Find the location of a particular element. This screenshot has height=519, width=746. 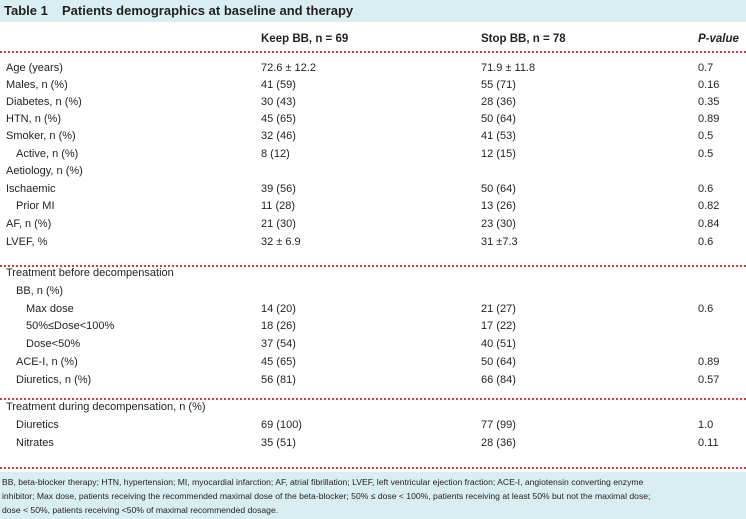

table-row: Diuretics, n (%) 56 (81) 66 (84) 0.57 is located at coordinates (373, 382).